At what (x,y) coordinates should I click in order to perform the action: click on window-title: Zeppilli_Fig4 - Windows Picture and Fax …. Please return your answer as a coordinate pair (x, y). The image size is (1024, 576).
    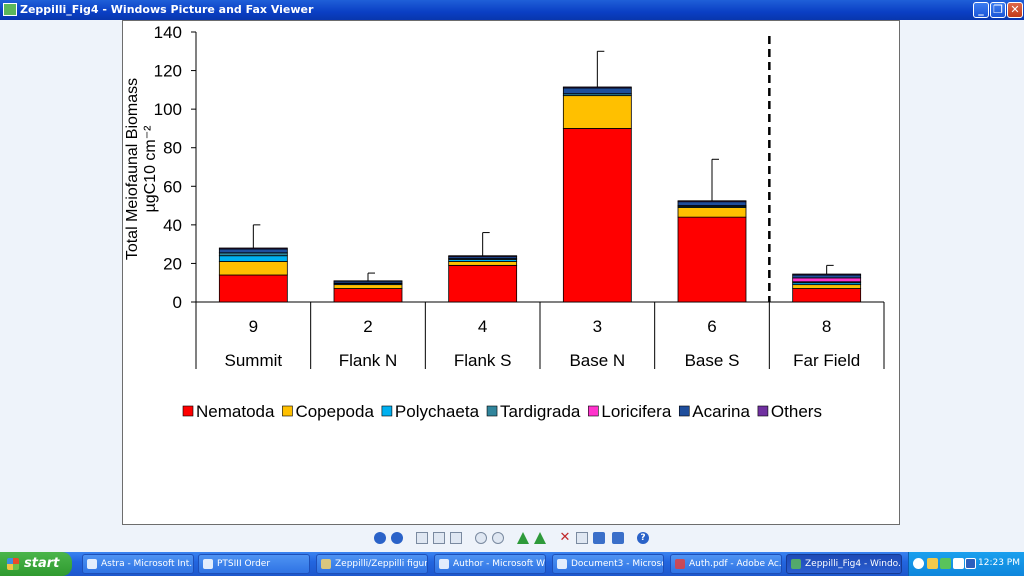
    Looking at the image, I should click on (167, 9).